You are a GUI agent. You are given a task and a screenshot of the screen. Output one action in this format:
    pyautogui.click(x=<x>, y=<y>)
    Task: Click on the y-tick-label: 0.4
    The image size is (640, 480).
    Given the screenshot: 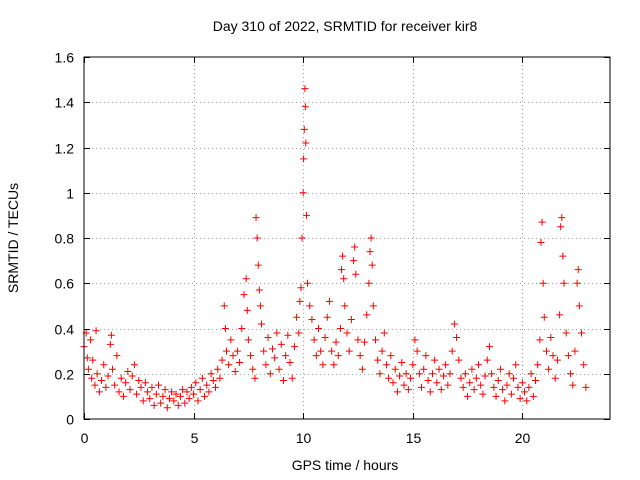 What is the action you would take?
    pyautogui.click(x=65, y=330)
    